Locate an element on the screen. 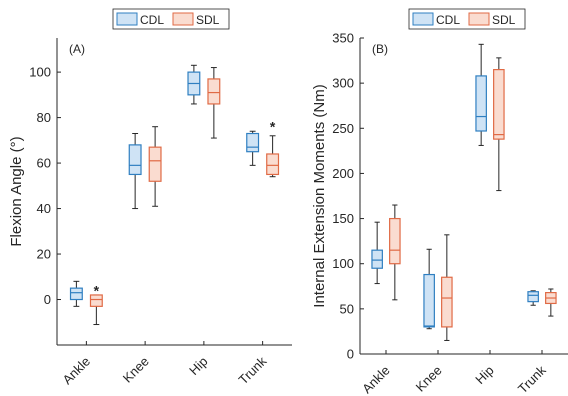 The height and width of the screenshot is (396, 568). panel-label: (A) is located at coordinates (77, 49).